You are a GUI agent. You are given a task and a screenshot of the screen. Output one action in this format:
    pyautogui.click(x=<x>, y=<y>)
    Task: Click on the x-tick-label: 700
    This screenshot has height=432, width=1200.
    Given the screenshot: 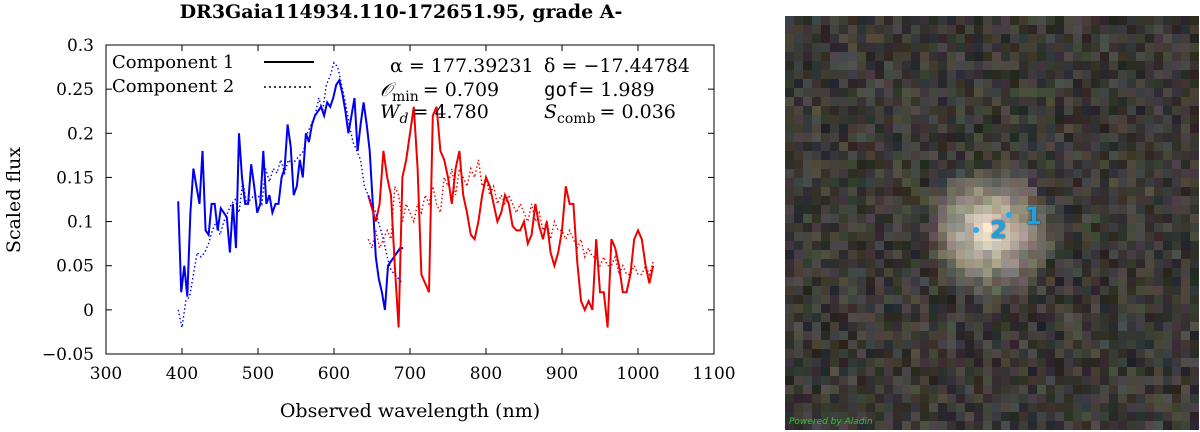 What is the action you would take?
    pyautogui.click(x=410, y=374)
    